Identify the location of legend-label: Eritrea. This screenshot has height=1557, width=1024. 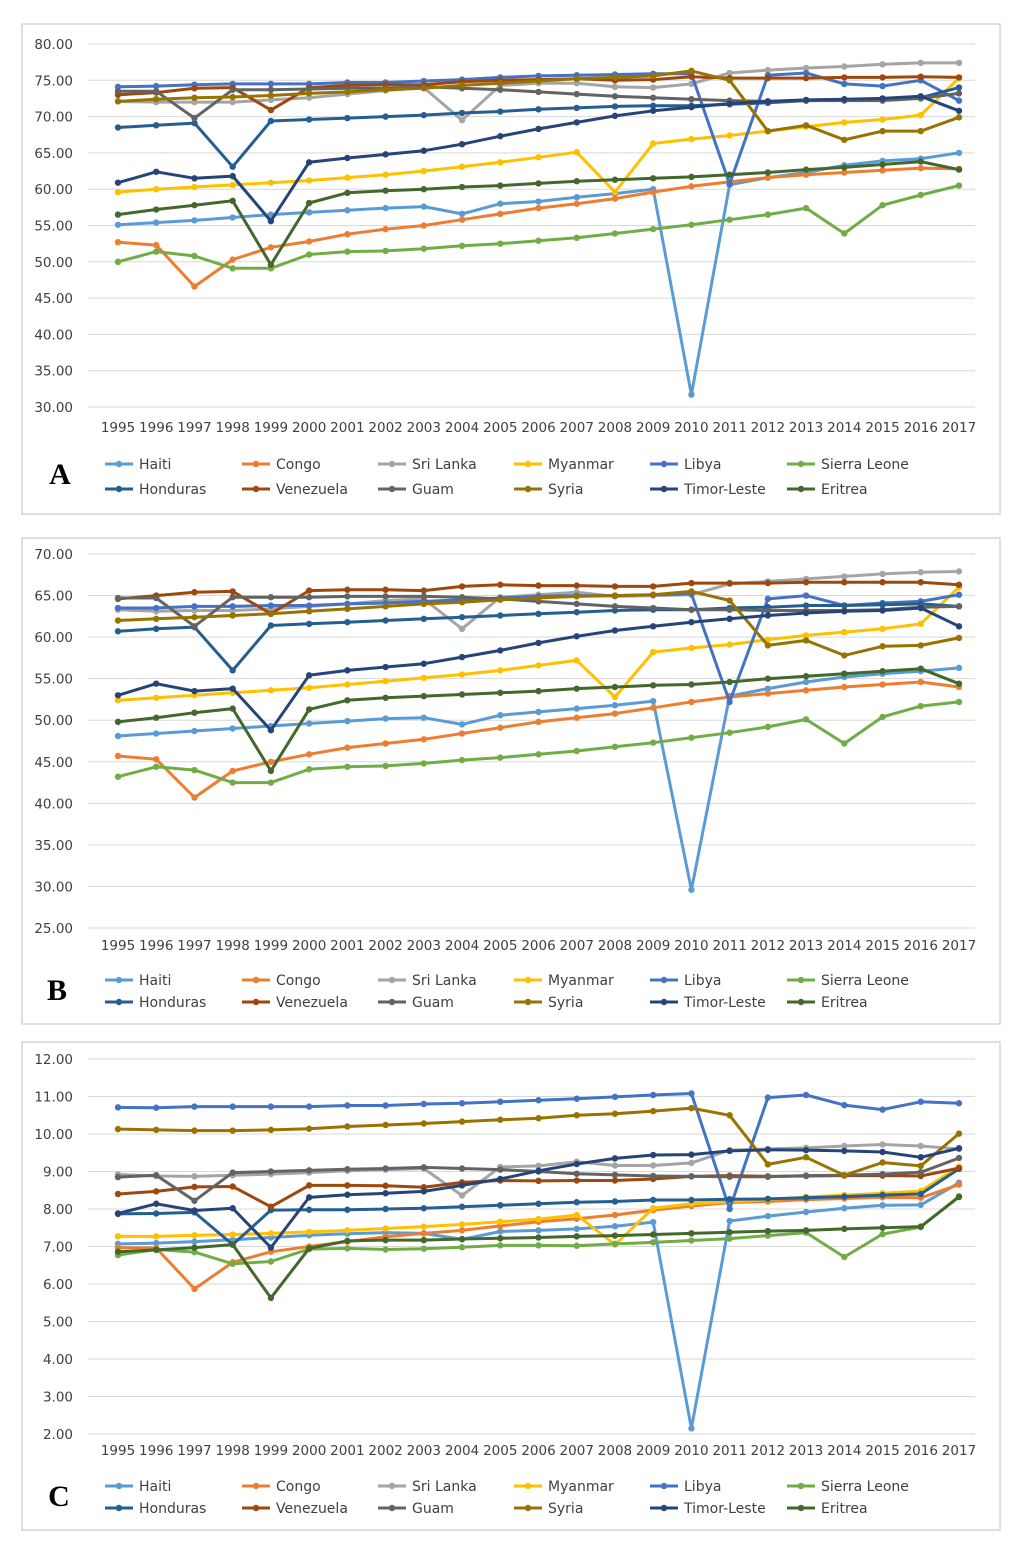
(844, 490).